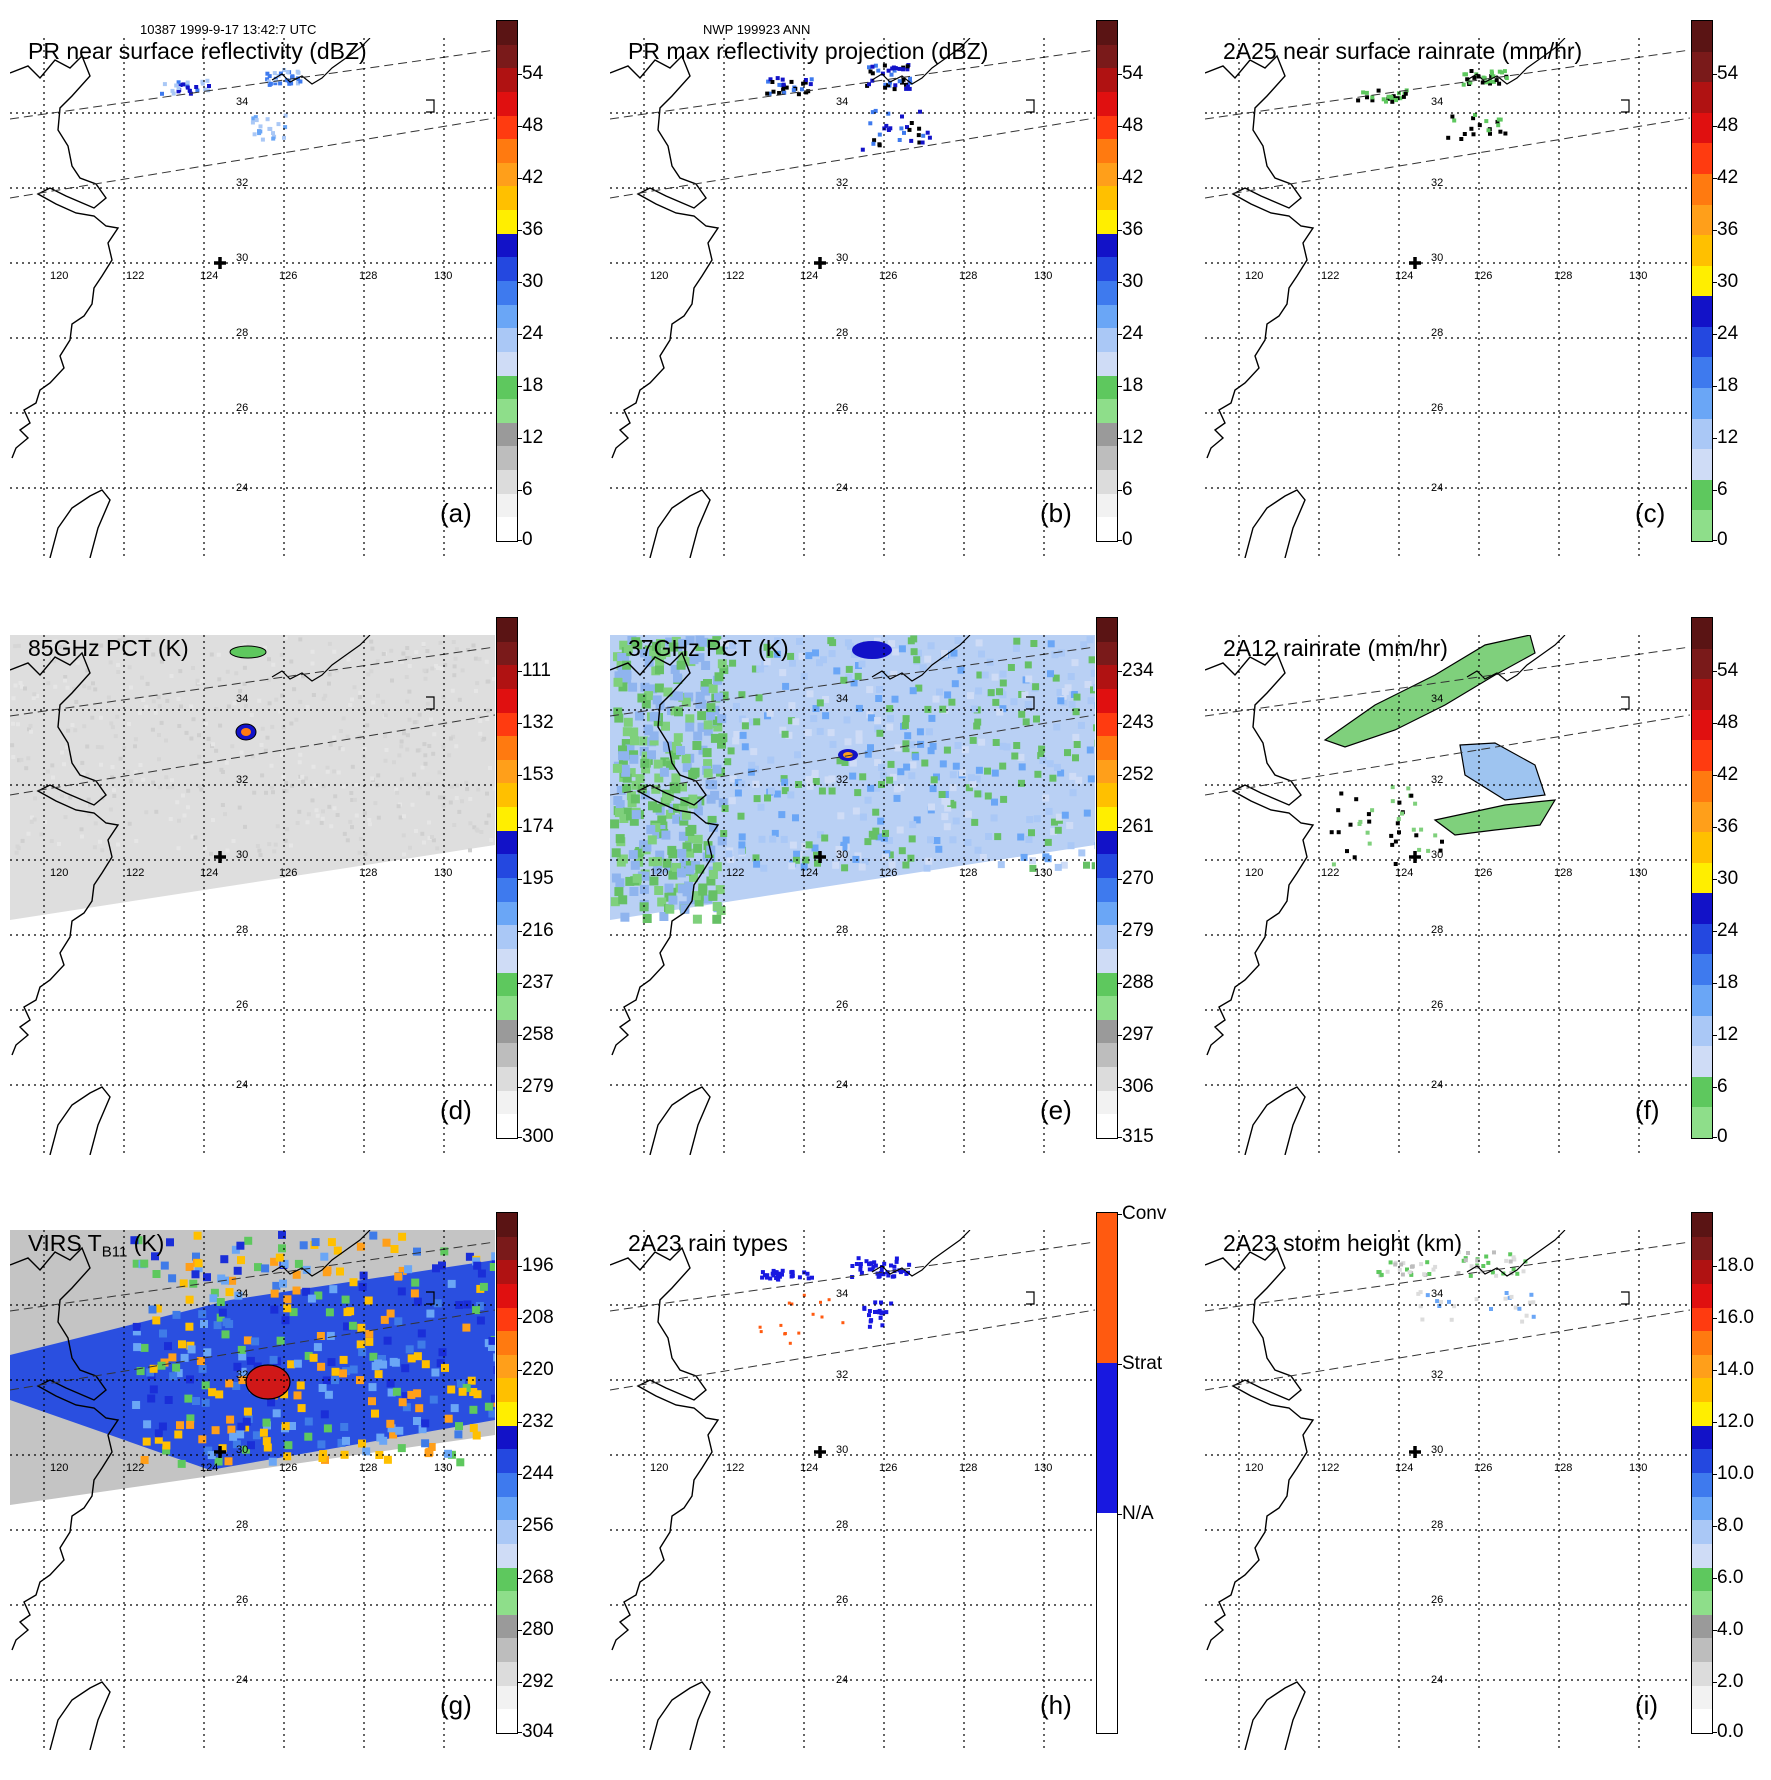  What do you see at coordinates (888, 873) in the screenshot?
I see `lon-label: 126` at bounding box center [888, 873].